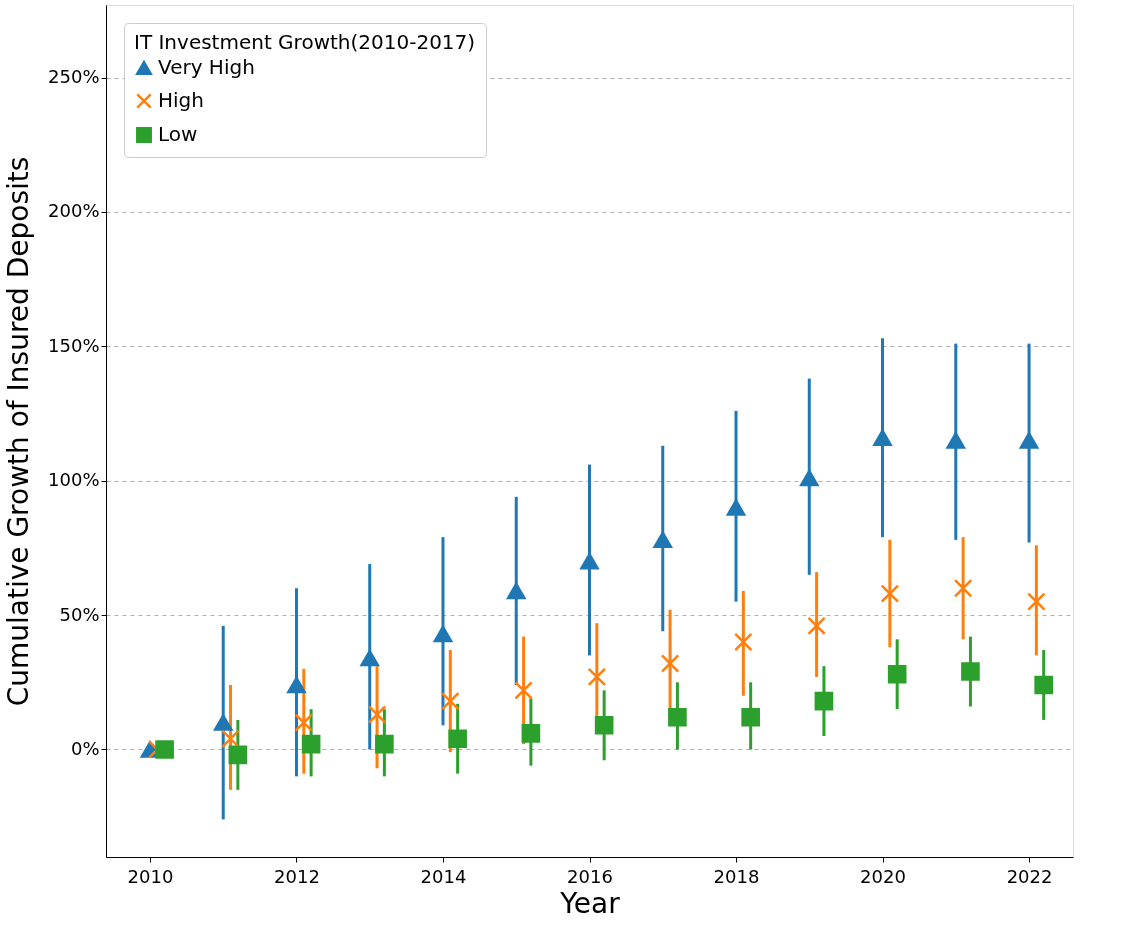  What do you see at coordinates (206, 67) in the screenshot?
I see `legend-label: Very High` at bounding box center [206, 67].